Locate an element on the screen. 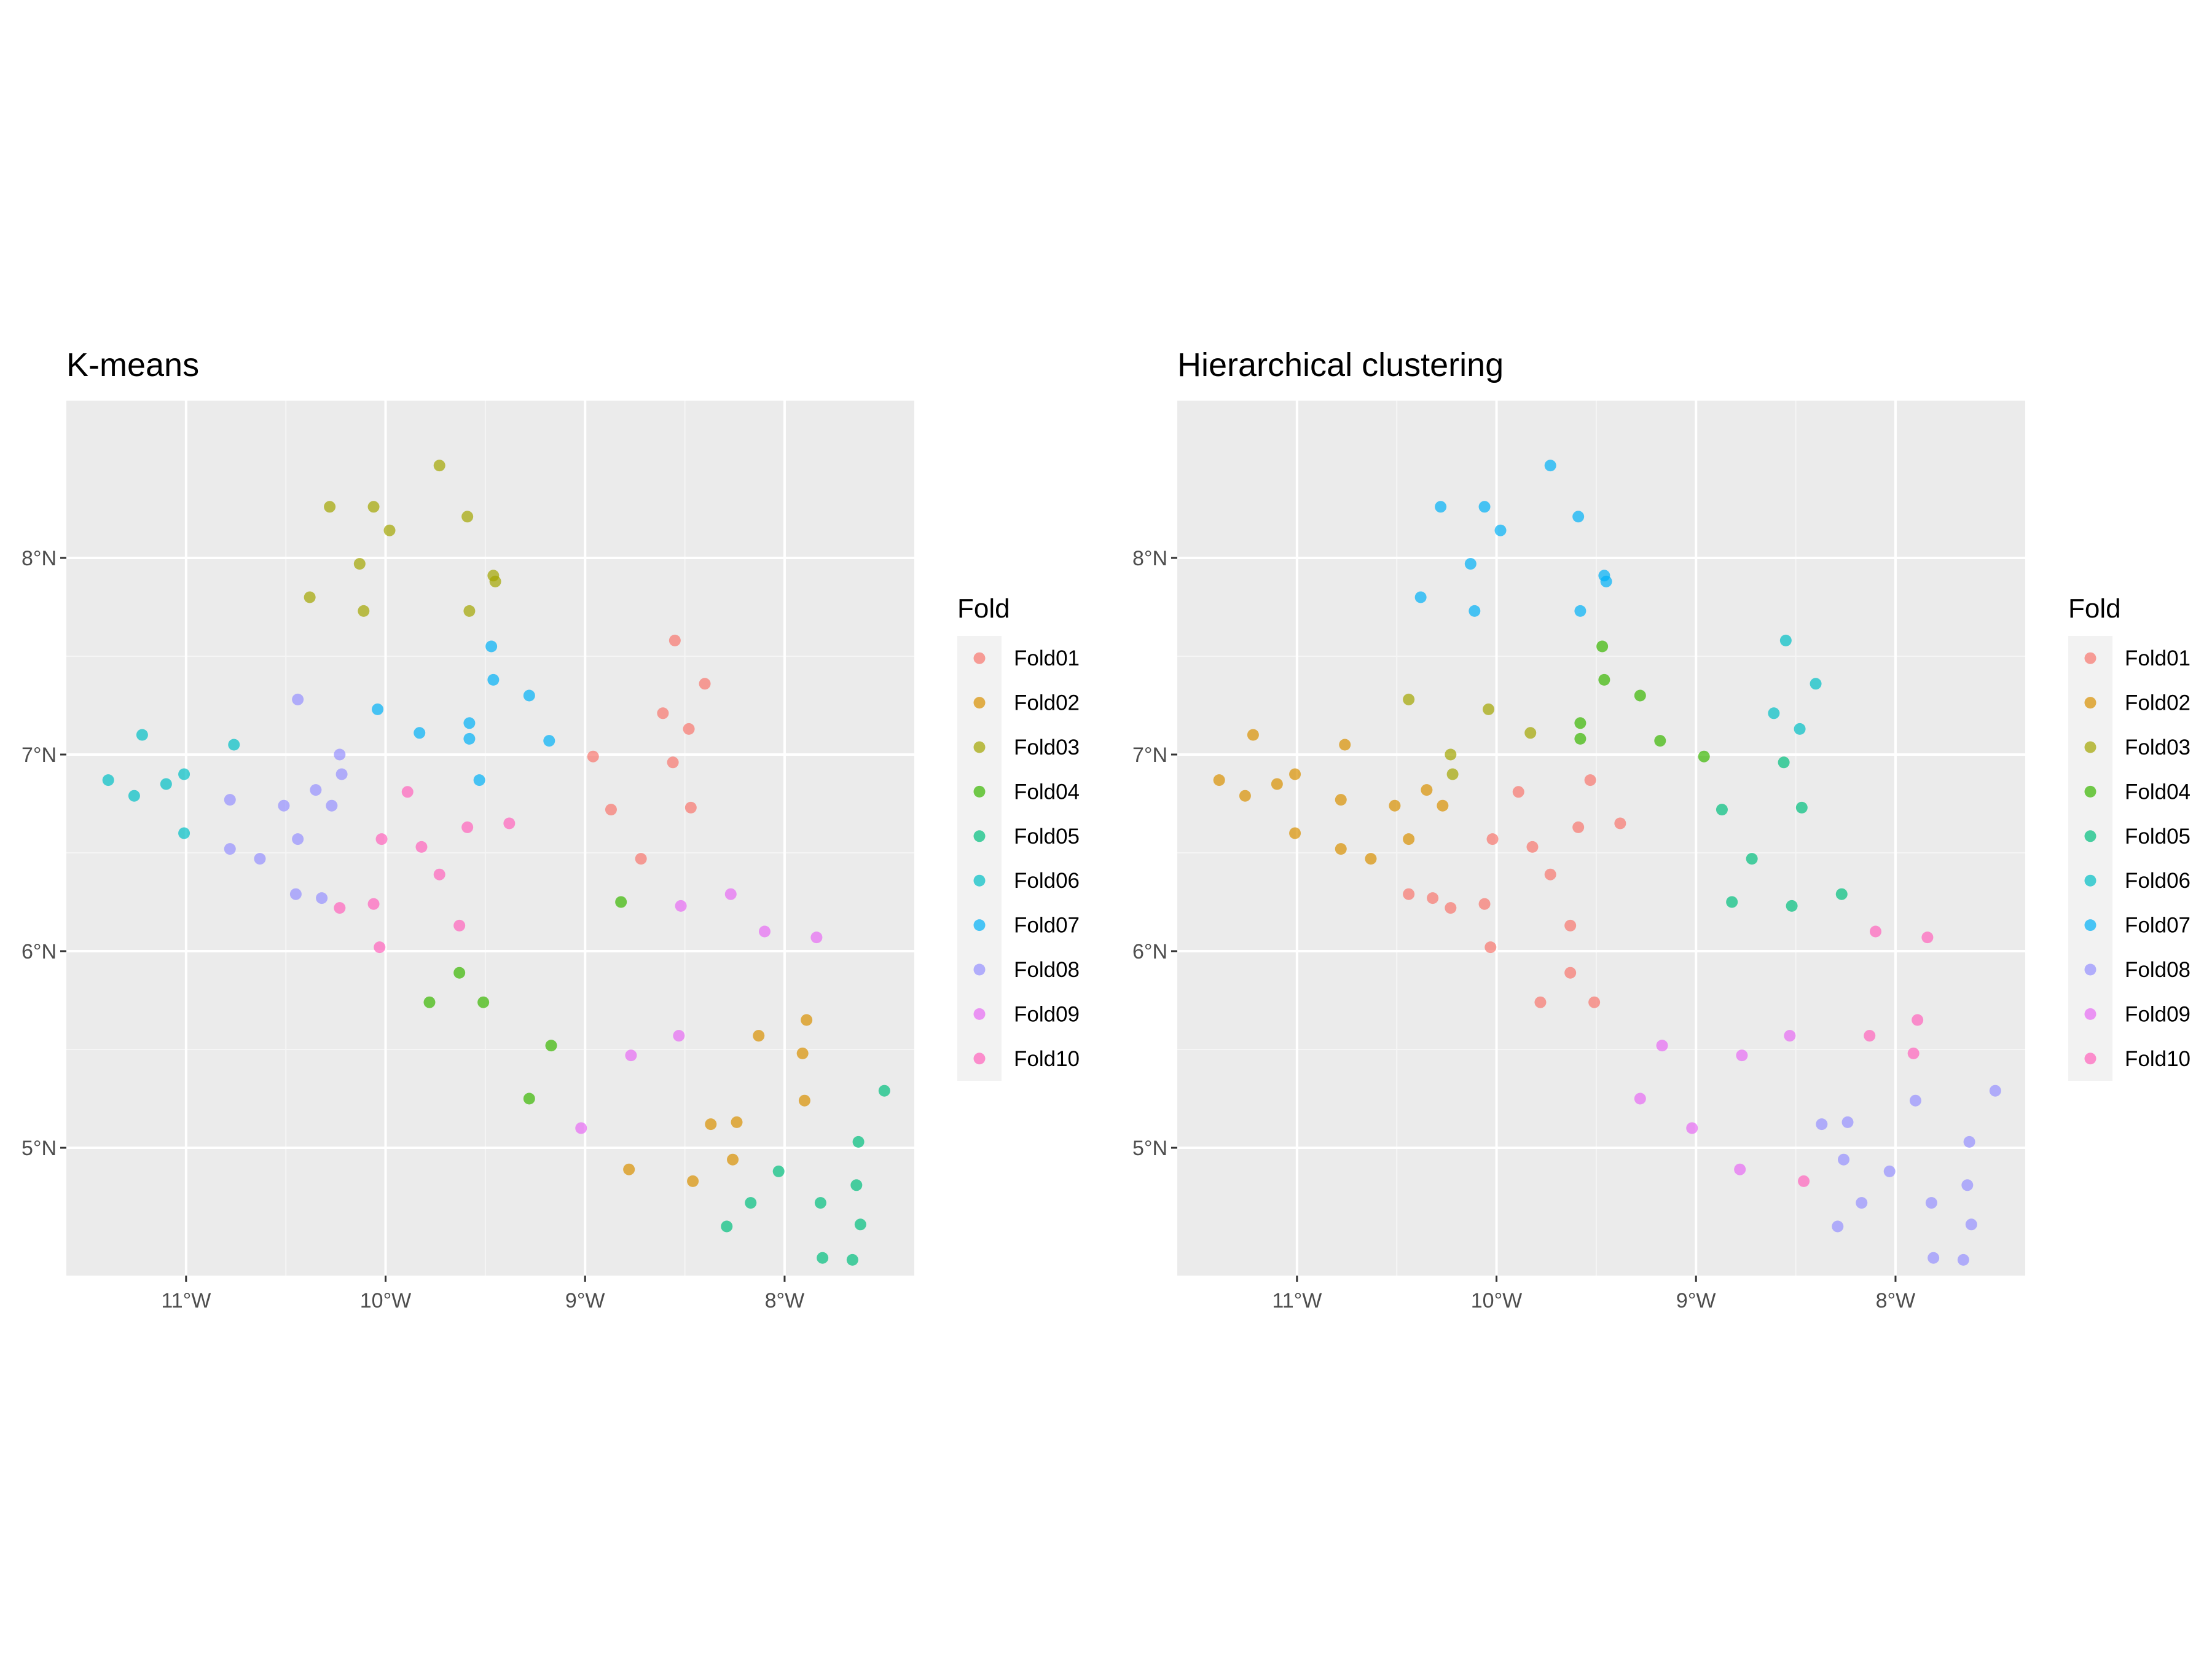 This screenshot has height=1659, width=2212. series-fold04 is located at coordinates (1642, 701).